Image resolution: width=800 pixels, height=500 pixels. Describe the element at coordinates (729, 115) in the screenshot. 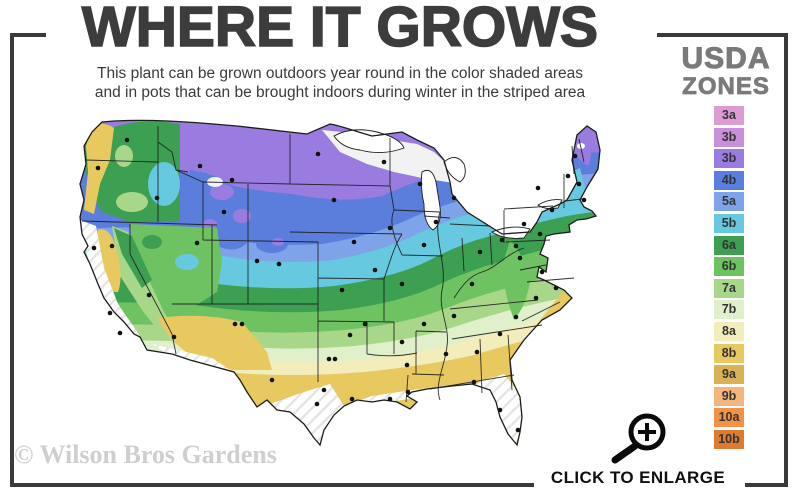

I see `legend-zone-3a: 3a` at that location.